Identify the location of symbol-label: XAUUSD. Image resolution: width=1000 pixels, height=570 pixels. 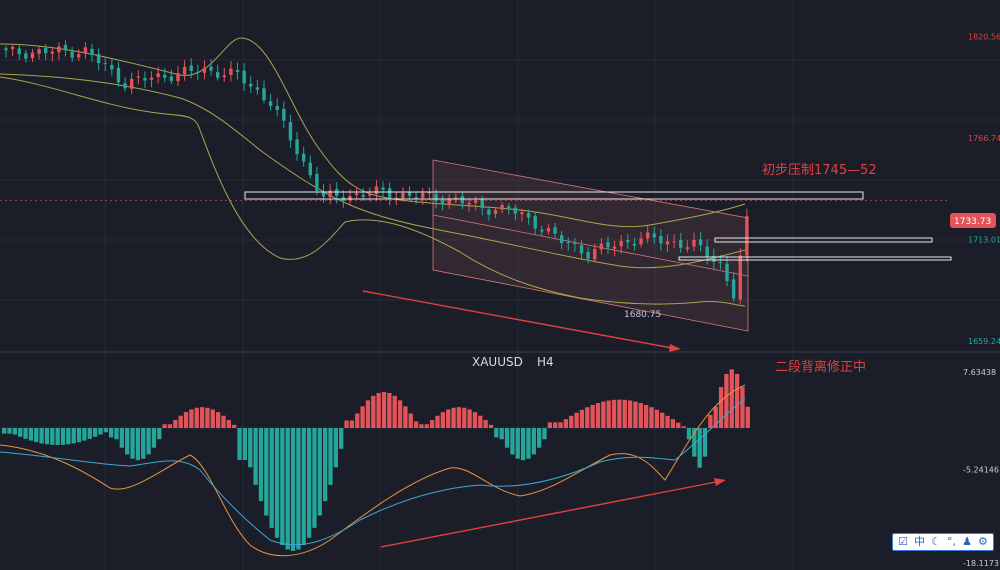
(497, 362).